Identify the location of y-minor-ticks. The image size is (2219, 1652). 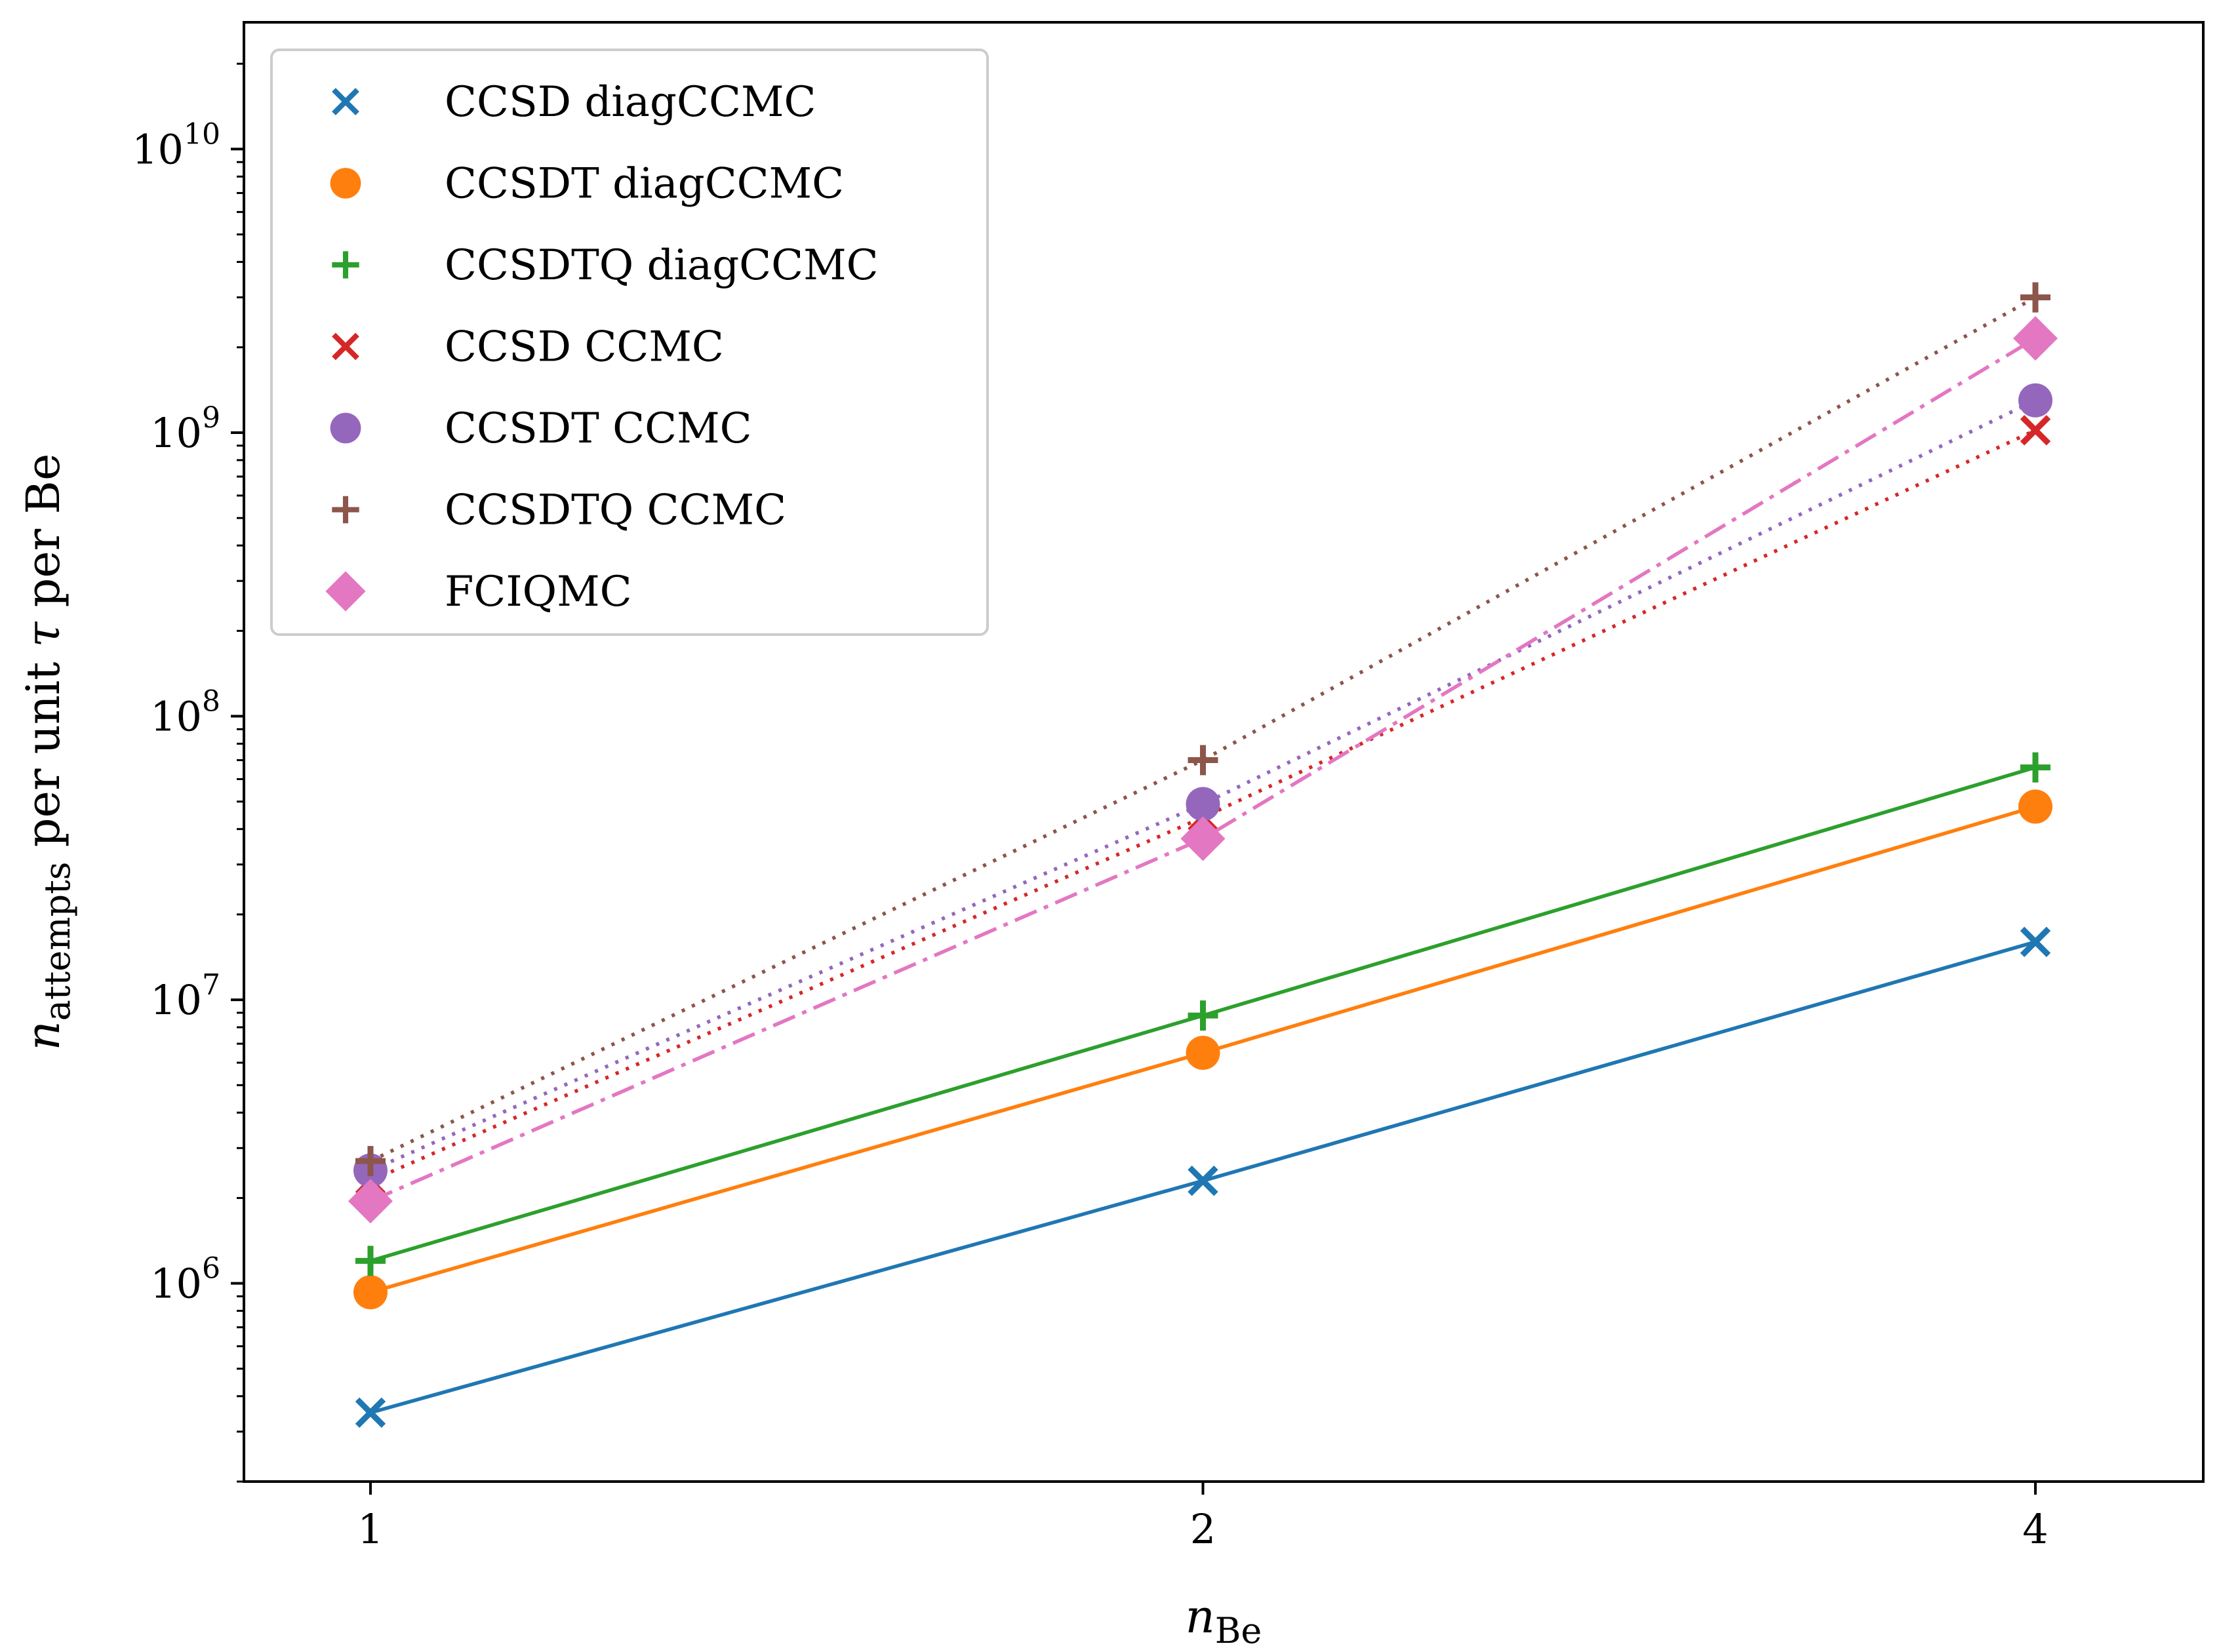
(240, 772).